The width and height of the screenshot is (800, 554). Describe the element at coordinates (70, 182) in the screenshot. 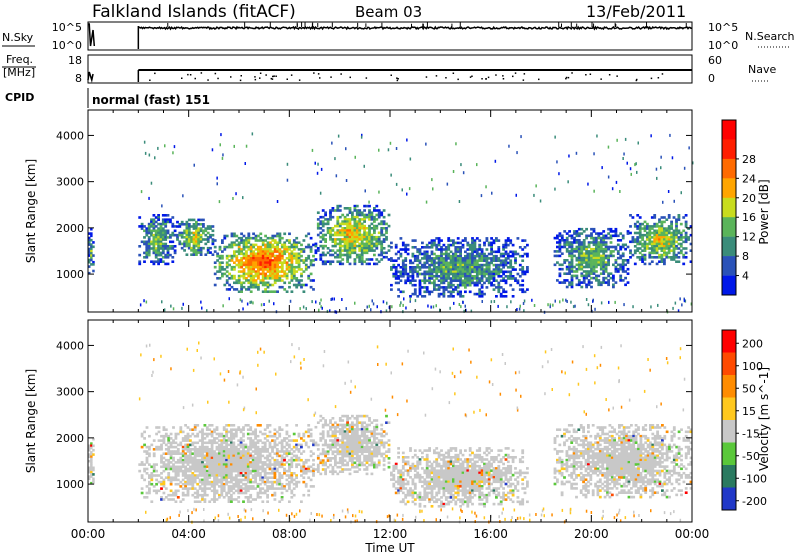

I see `y-tick-label: 3000` at that location.